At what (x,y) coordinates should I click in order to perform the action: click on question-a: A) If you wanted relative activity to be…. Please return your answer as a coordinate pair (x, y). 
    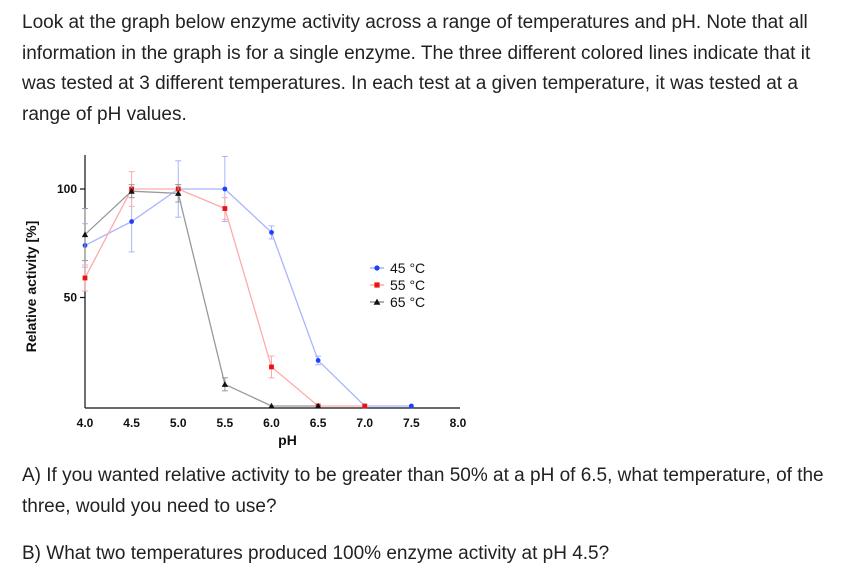
    Looking at the image, I should click on (423, 491).